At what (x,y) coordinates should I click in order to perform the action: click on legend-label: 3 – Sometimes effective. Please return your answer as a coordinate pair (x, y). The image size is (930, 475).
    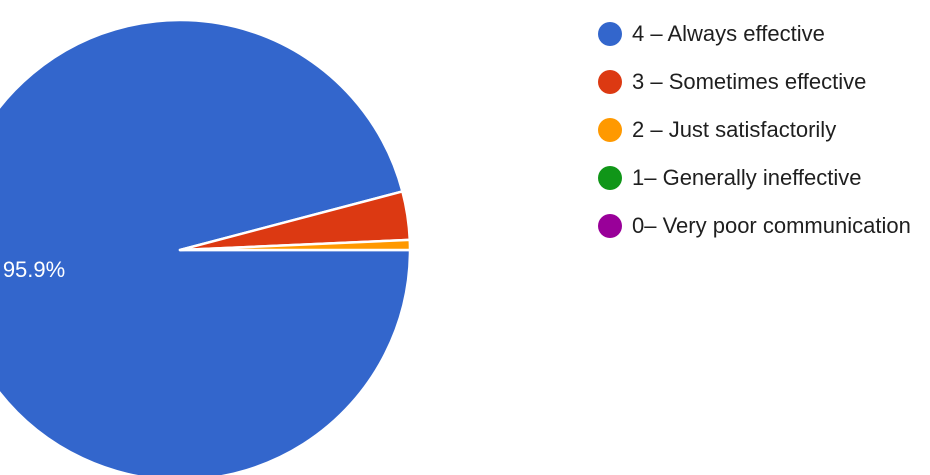
    Looking at the image, I should click on (749, 81).